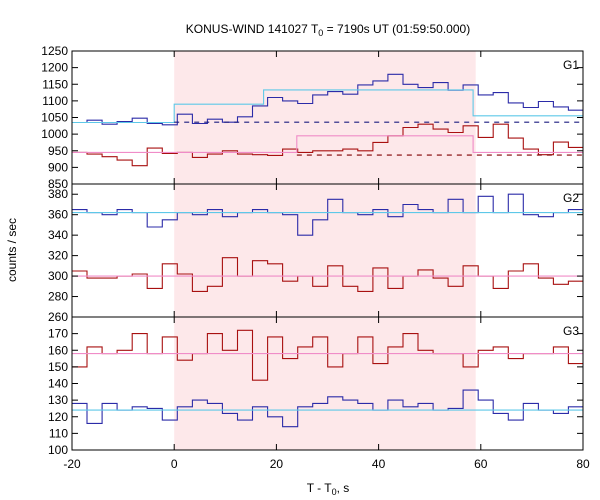 This screenshot has height=500, width=600. Describe the element at coordinates (58, 317) in the screenshot. I see `panel-2-y-tick-label-260: 260` at that location.